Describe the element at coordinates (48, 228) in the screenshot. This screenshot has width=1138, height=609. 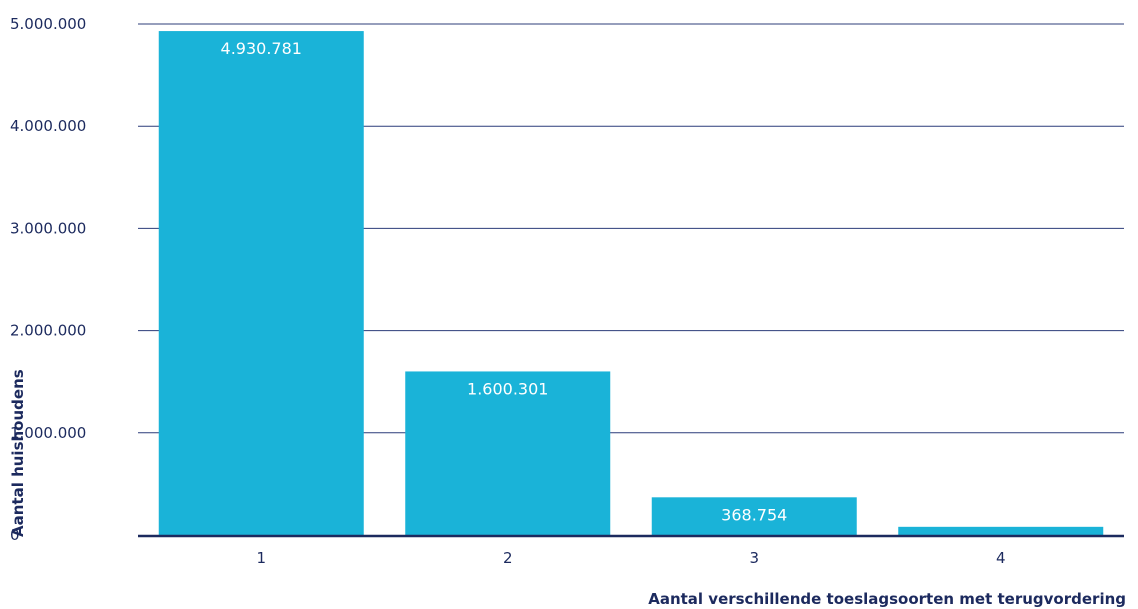
I see `y-tick-label: 3.000.000` at that location.